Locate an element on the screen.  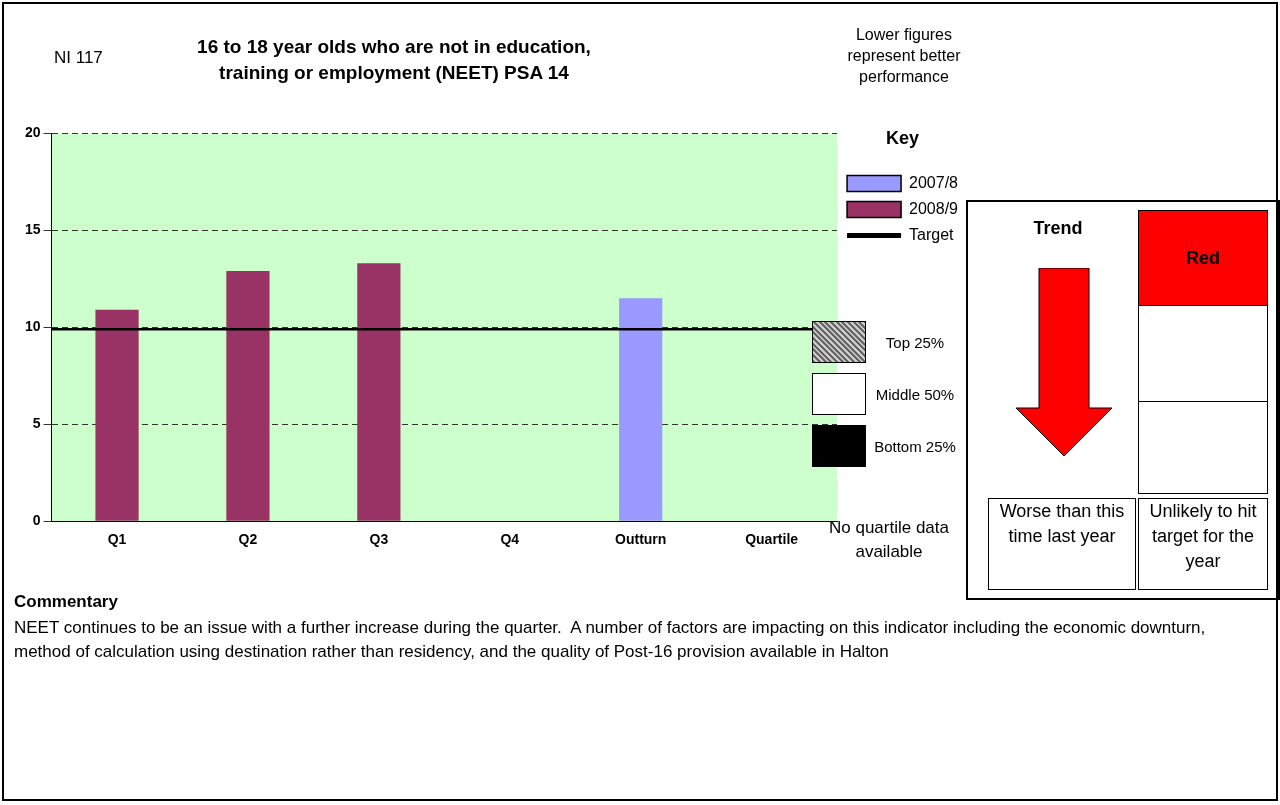
x-tick-label: Quartile is located at coordinates (772, 539).